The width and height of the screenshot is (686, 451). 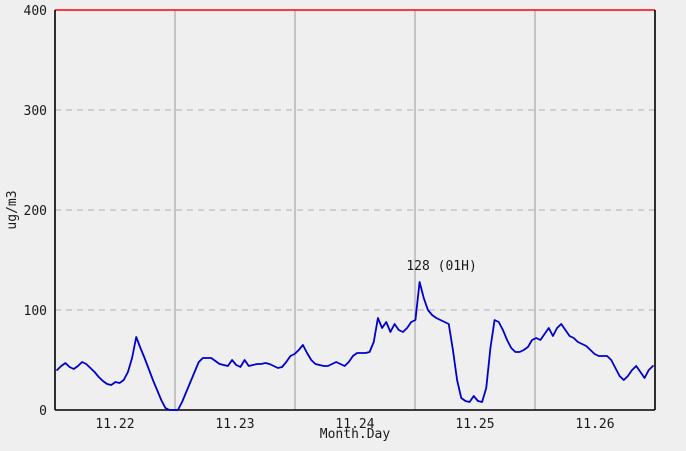 I want to click on y-tick-label: 300, so click(x=35, y=111).